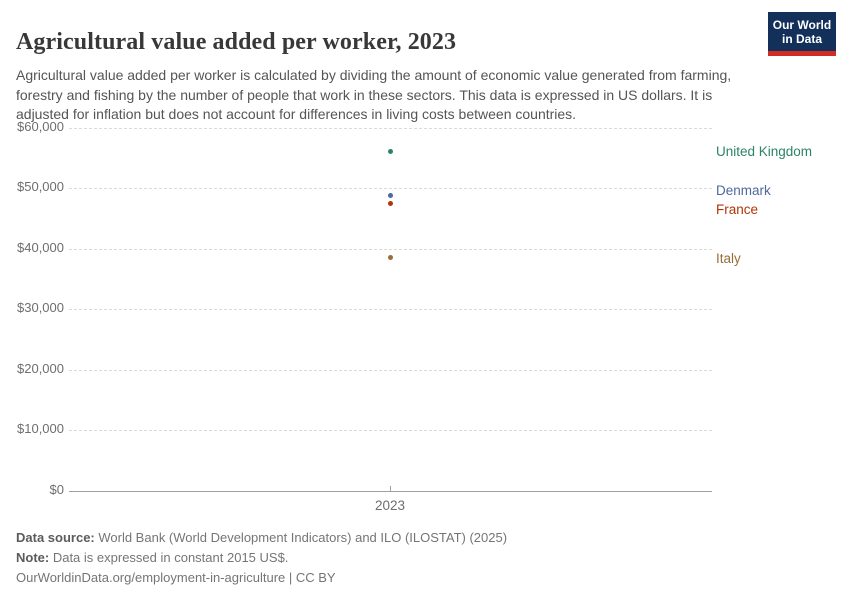  What do you see at coordinates (390, 152) in the screenshot?
I see `data-point-united-kingdom` at bounding box center [390, 152].